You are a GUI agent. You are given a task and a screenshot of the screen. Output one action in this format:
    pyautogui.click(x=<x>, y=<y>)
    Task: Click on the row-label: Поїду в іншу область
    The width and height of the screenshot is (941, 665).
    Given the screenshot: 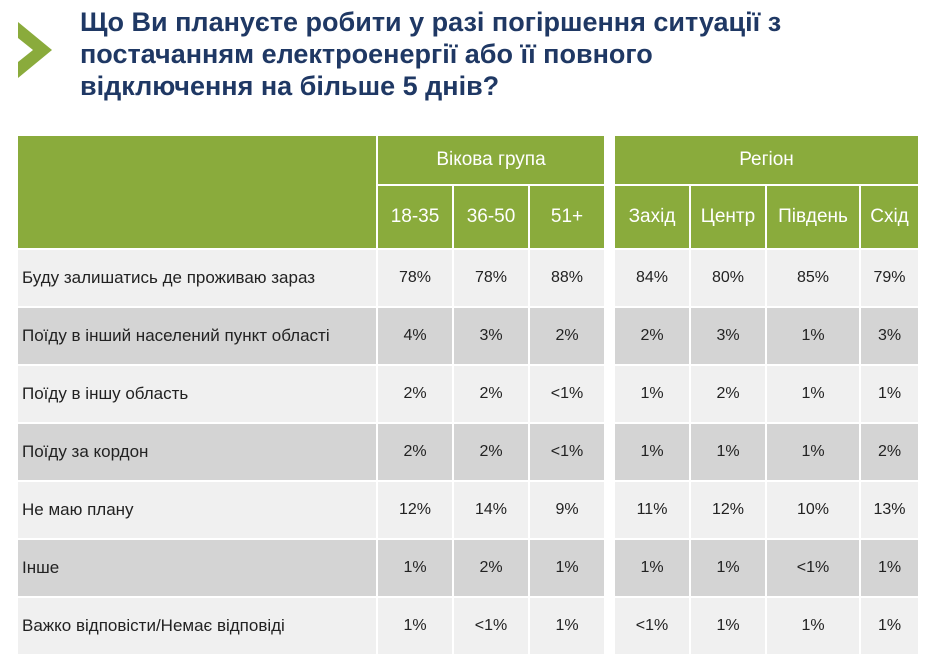 What is the action you would take?
    pyautogui.click(x=197, y=394)
    